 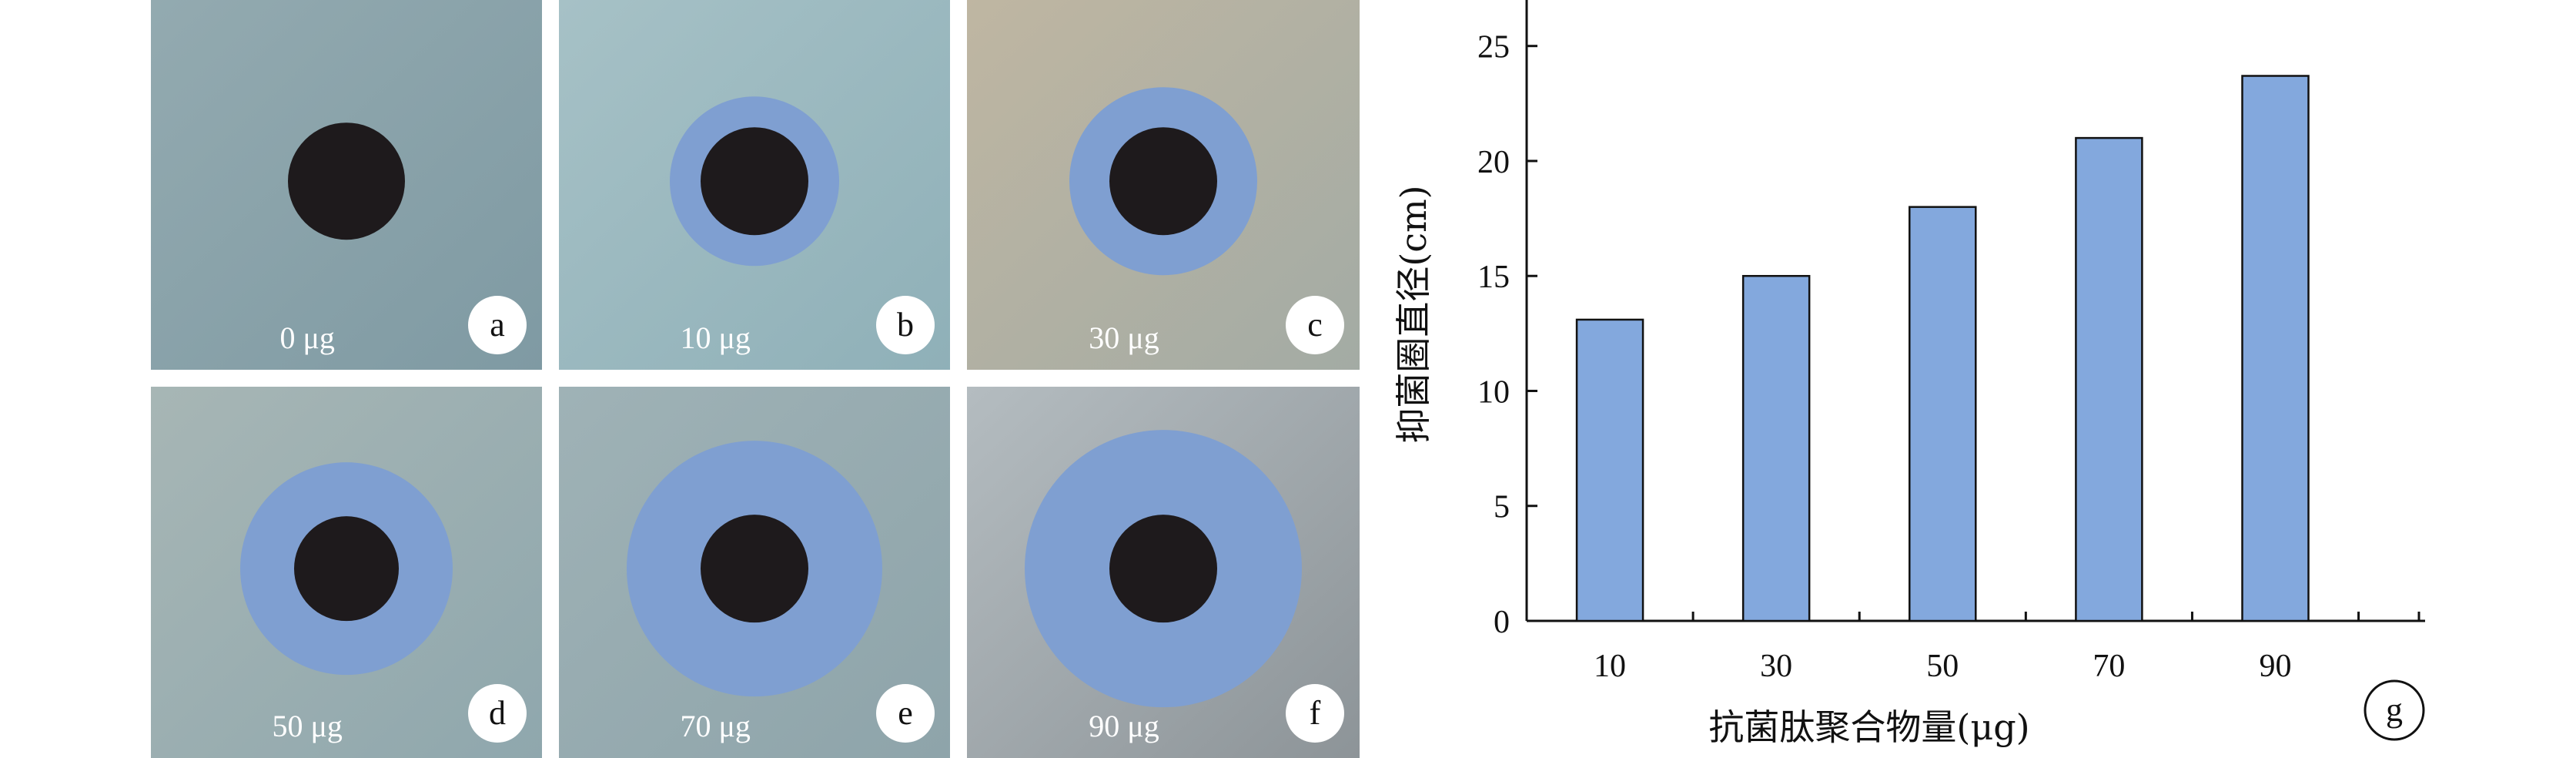 I want to click on dish-panel-c: 30 μg c, so click(x=1164, y=185).